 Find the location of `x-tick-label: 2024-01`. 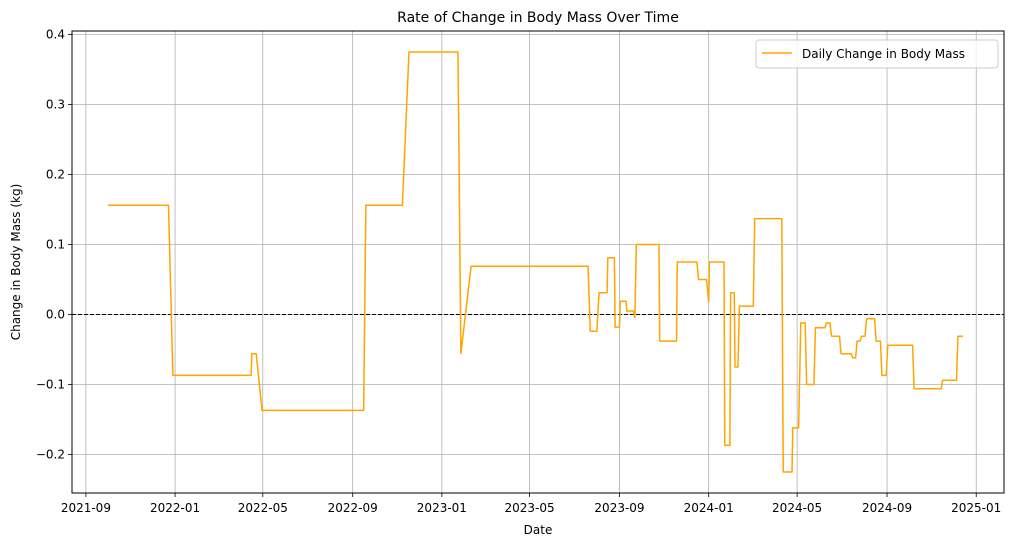

x-tick-label: 2024-01 is located at coordinates (709, 508).